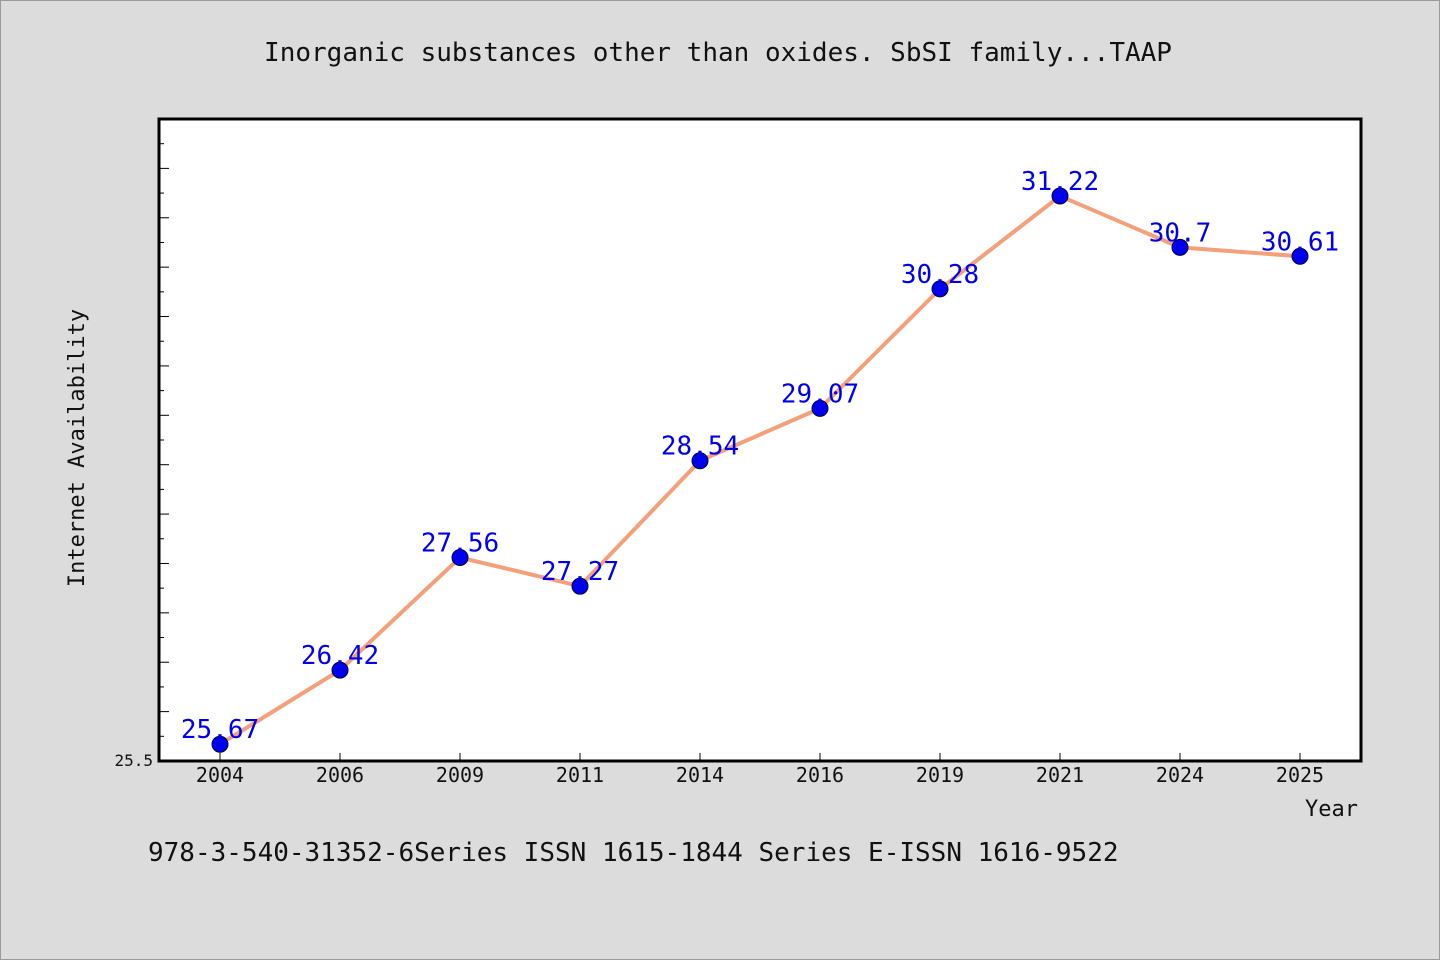  Describe the element at coordinates (1060, 182) in the screenshot. I see `data-label: 31.22` at that location.